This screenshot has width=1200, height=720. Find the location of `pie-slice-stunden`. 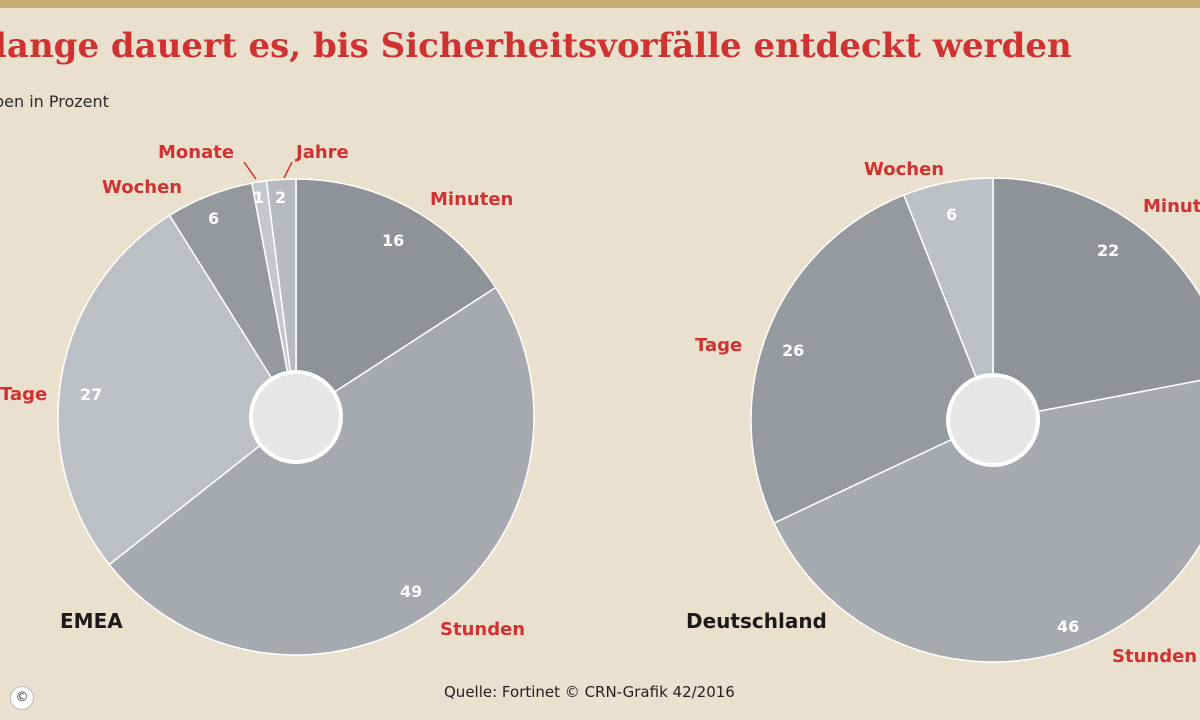

pie-slice-stunden is located at coordinates (986, 521).